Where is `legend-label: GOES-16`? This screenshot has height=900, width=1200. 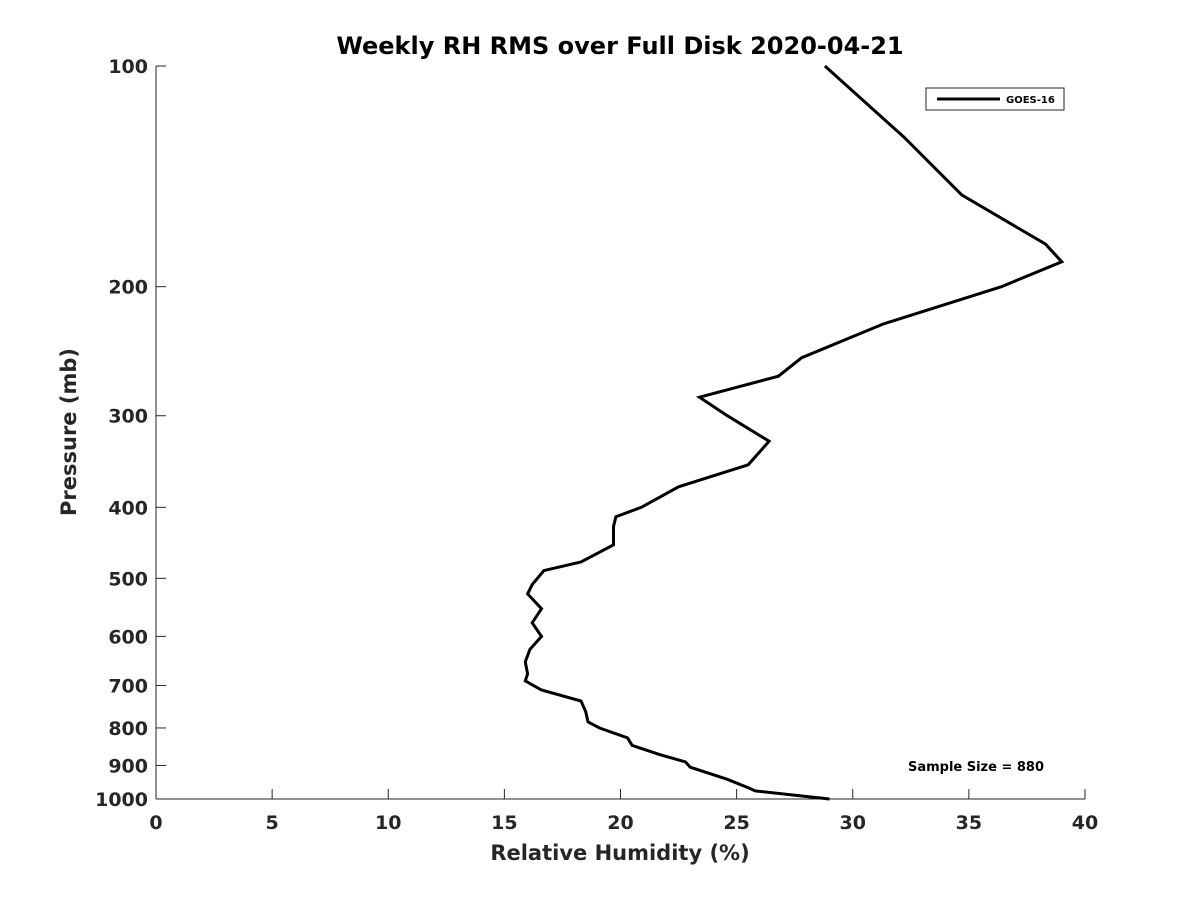 legend-label: GOES-16 is located at coordinates (1030, 100).